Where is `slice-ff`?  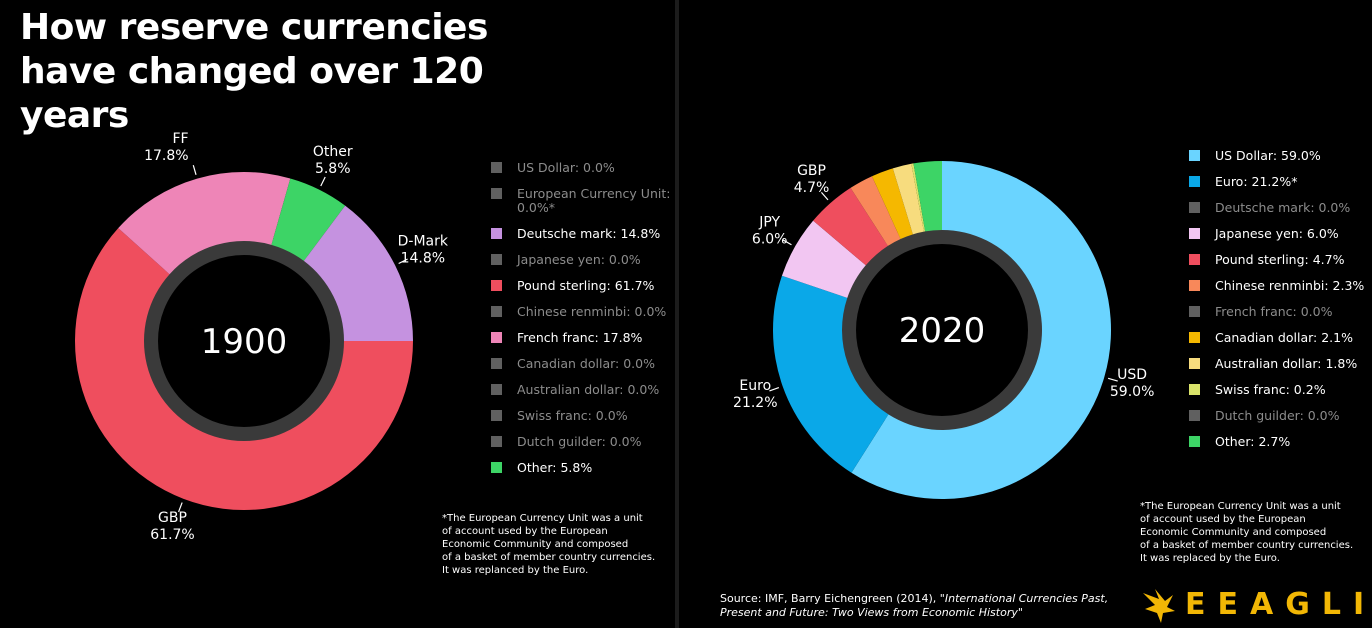
slice-ff is located at coordinates (204, 223).